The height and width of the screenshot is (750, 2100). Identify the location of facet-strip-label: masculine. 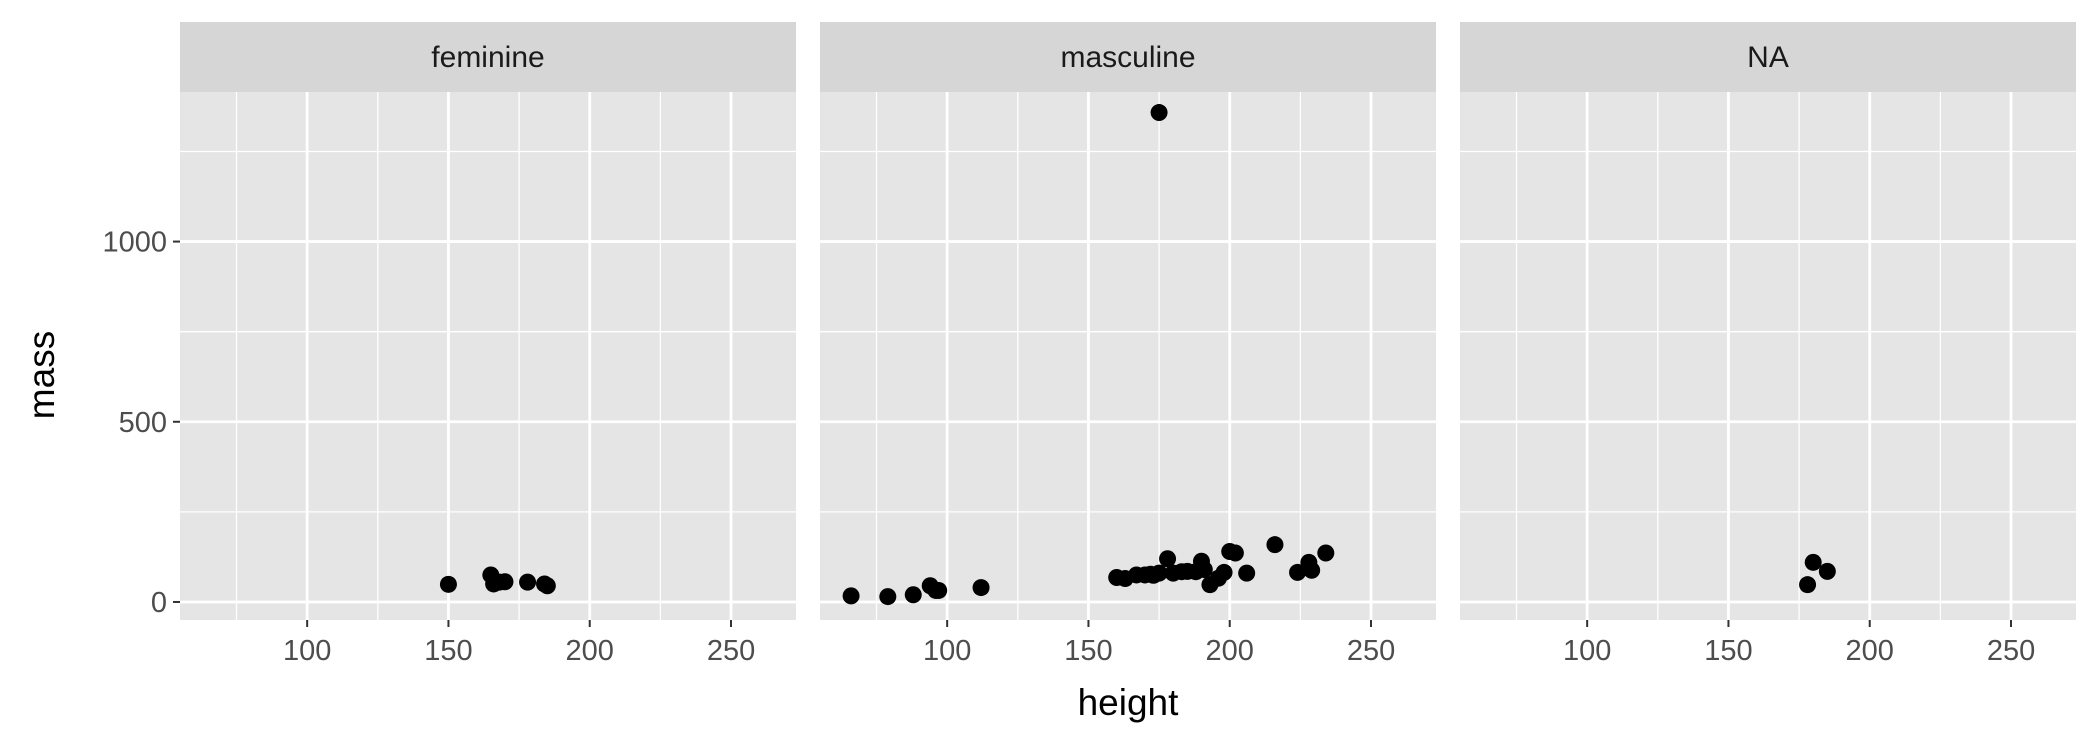
(1127, 57).